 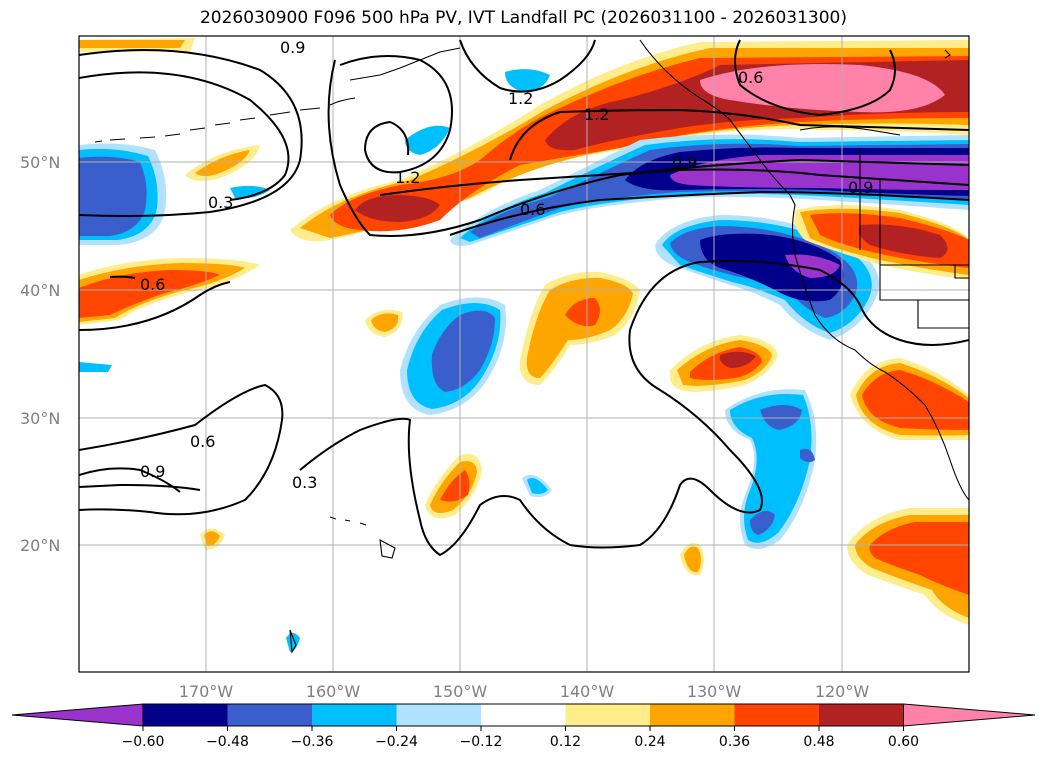 What do you see at coordinates (481, 742) in the screenshot?
I see `colorbar-tick-label: −0.12` at bounding box center [481, 742].